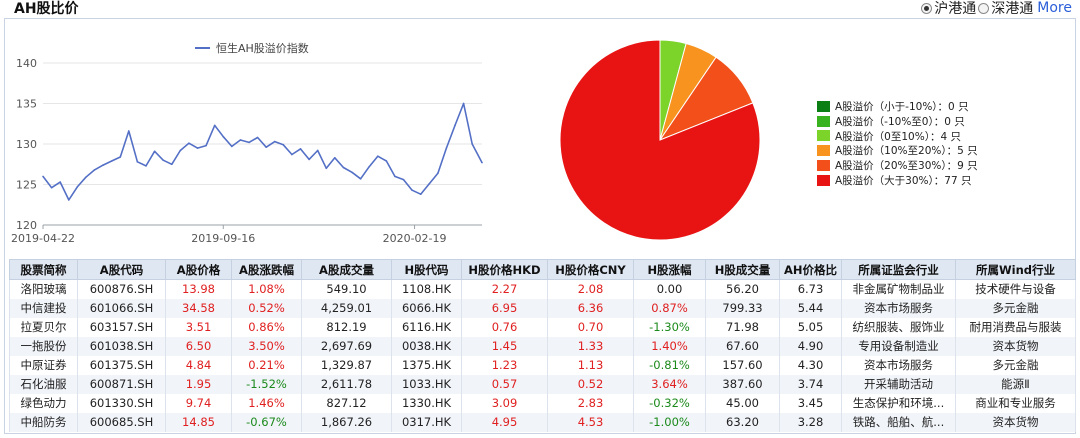  Describe the element at coordinates (669, 384) in the screenshot. I see `table-cell: 3.64%` at that location.